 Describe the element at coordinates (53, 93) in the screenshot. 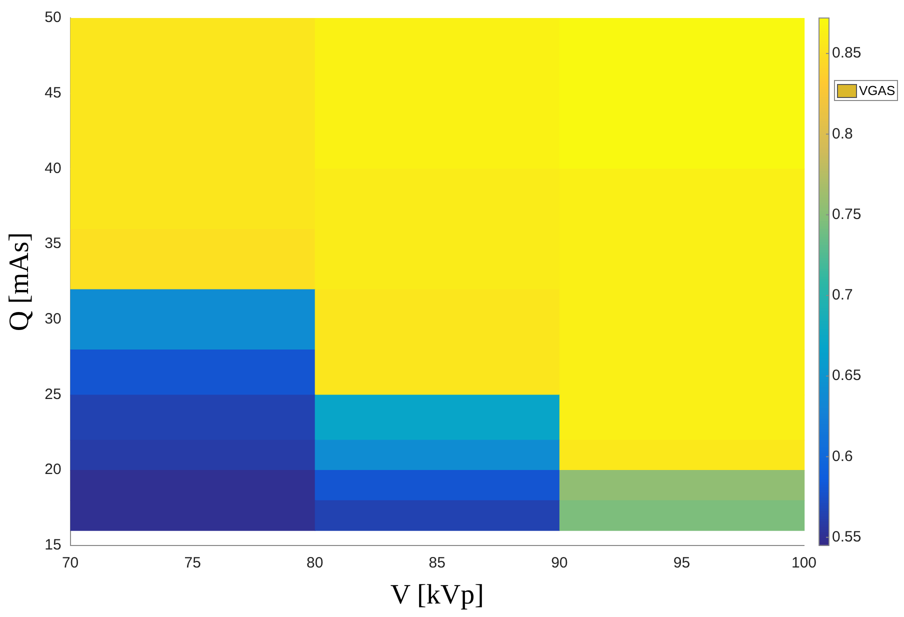

I see `y-tick-label: 45` at that location.